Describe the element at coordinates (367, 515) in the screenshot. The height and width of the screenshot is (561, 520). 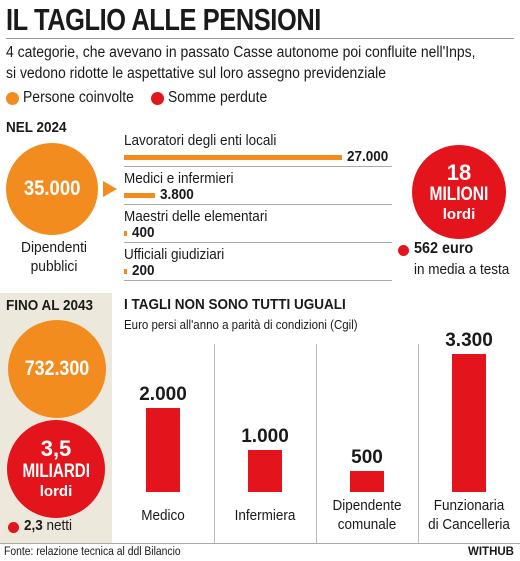
I see `cut-category-label: Dipendente comunale` at that location.